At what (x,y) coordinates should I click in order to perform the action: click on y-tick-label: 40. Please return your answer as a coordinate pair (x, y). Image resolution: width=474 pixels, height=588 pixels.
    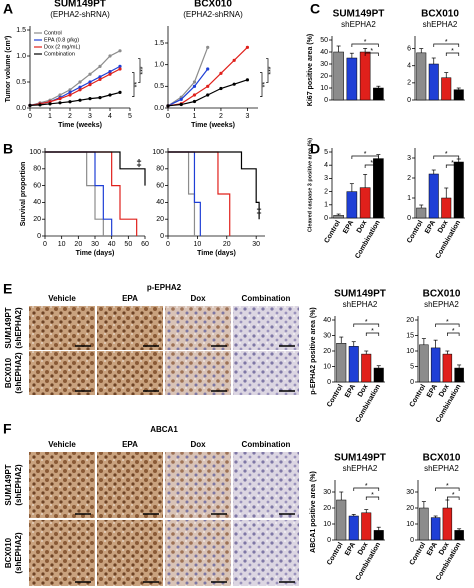
    Looking at the image, I should click on (324, 52).